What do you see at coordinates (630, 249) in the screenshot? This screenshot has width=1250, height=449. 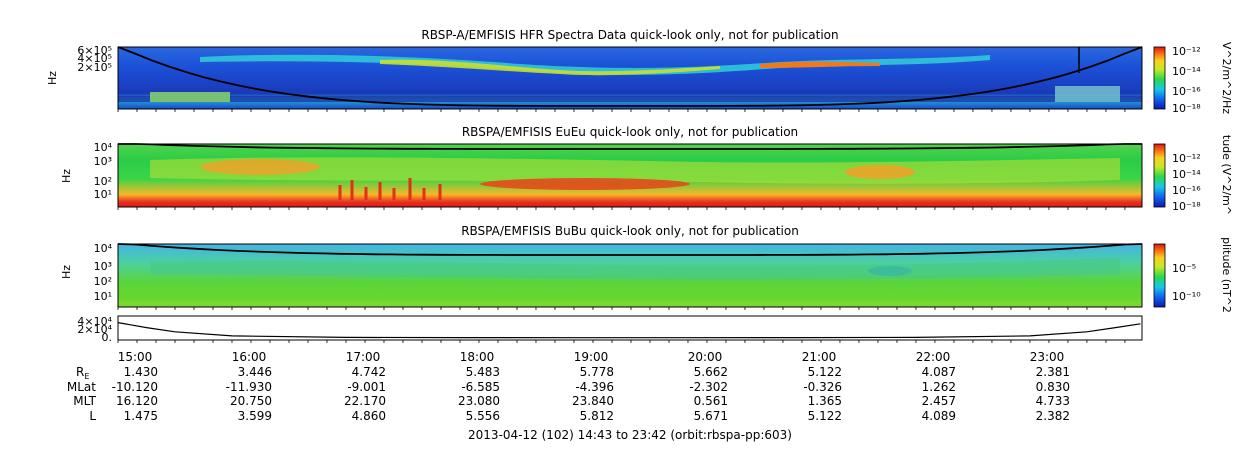 I see `panel3-overlay-curve` at bounding box center [630, 249].